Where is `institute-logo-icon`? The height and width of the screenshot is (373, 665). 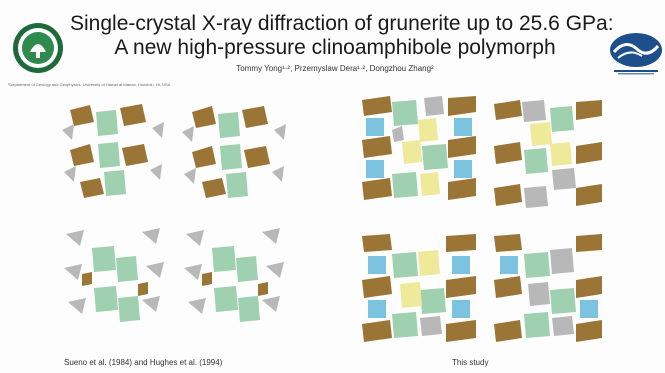 institute-logo-icon is located at coordinates (636, 54).